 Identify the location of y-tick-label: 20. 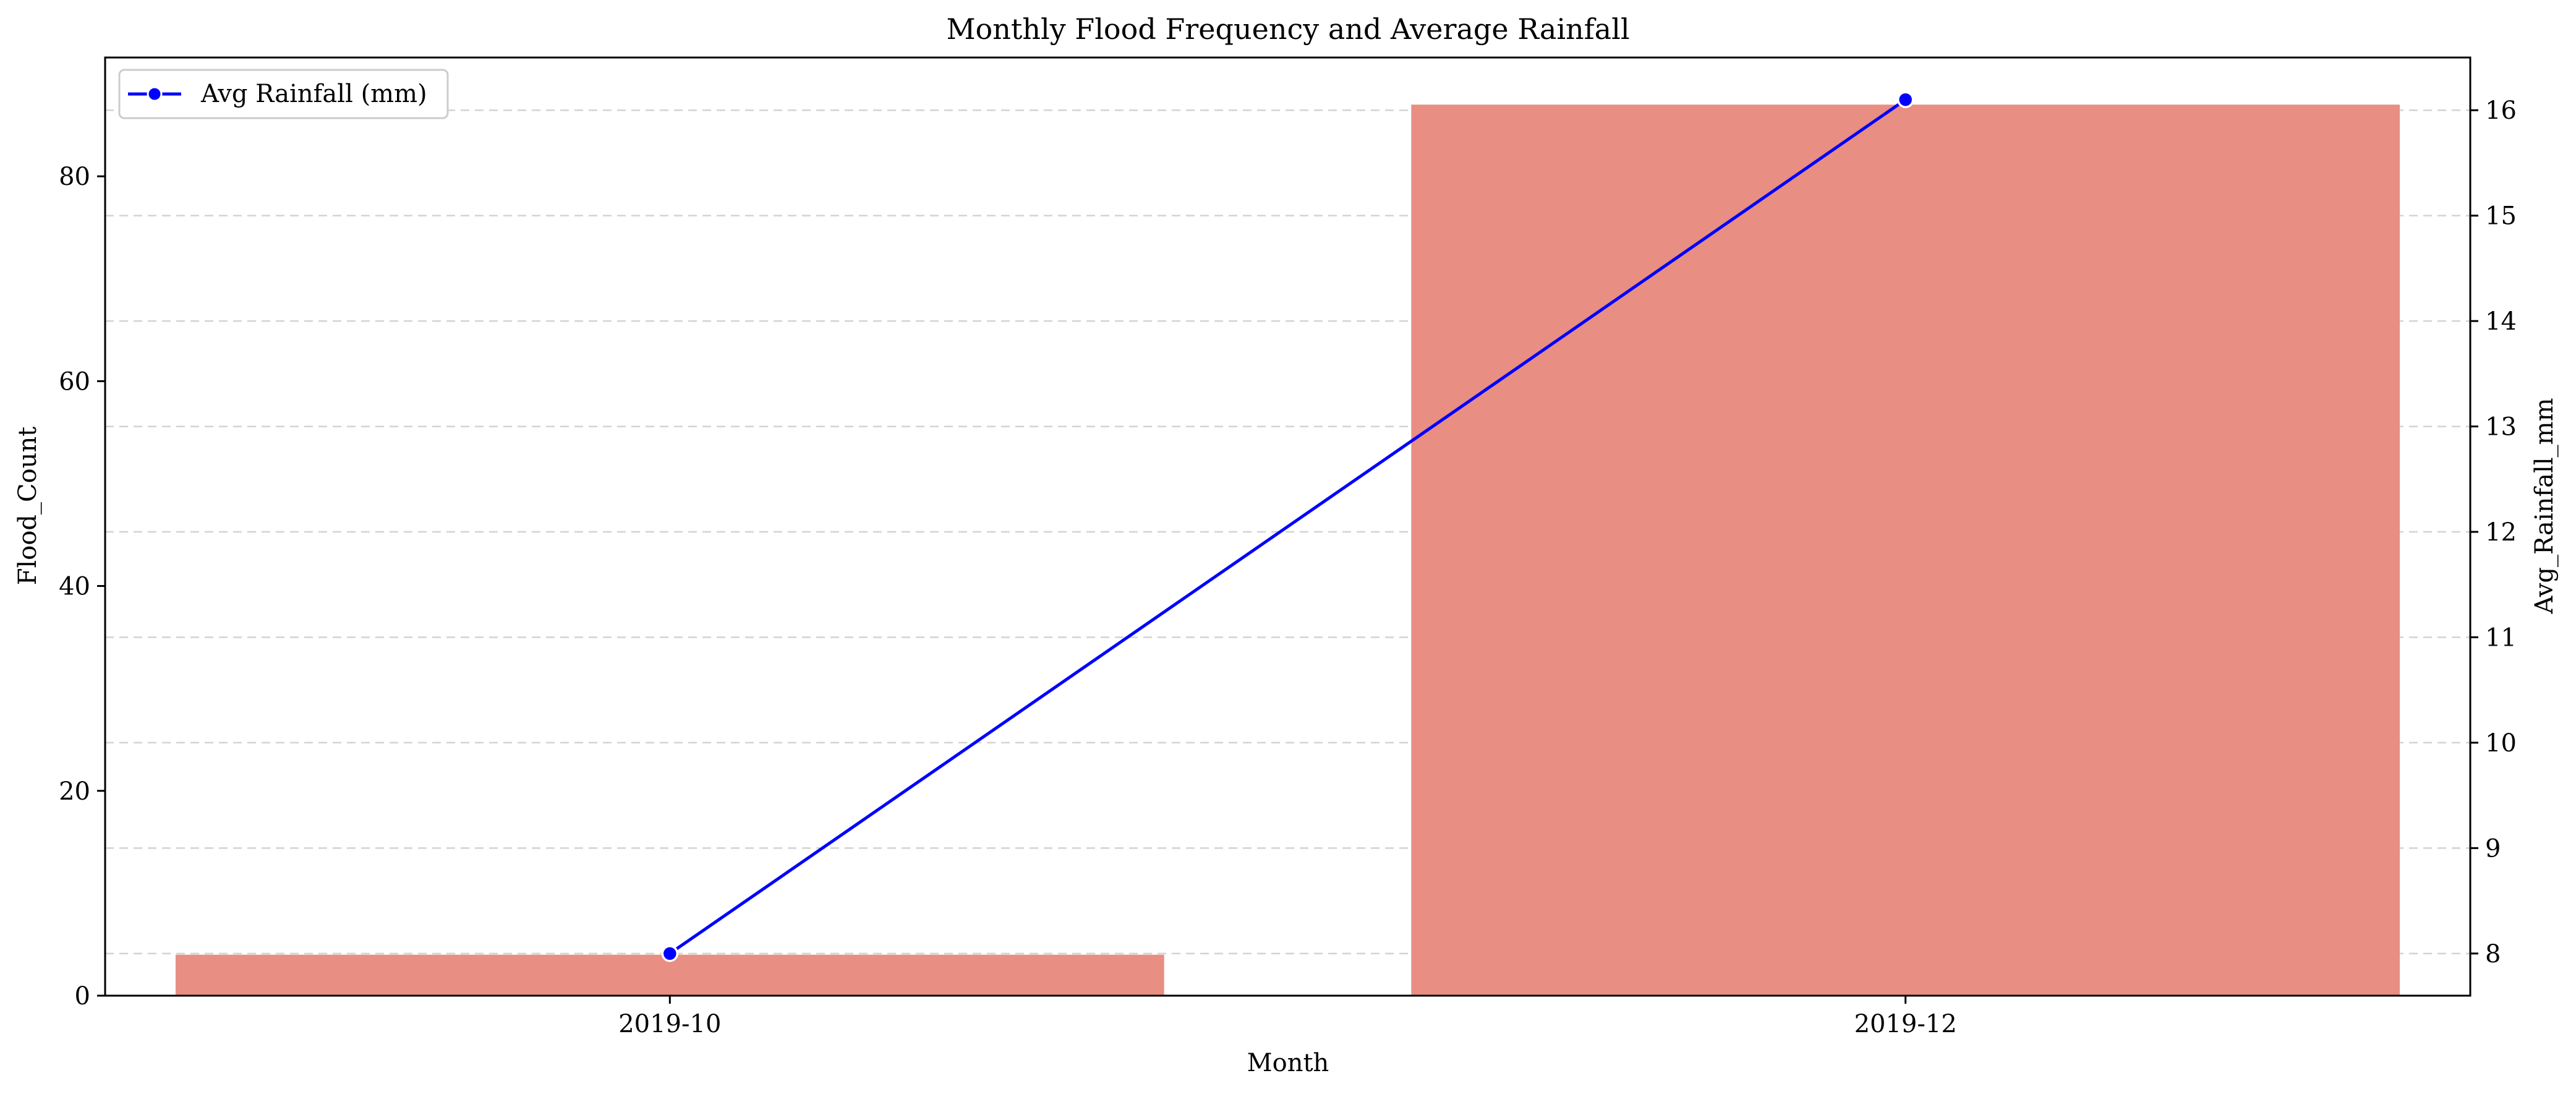
(74, 792).